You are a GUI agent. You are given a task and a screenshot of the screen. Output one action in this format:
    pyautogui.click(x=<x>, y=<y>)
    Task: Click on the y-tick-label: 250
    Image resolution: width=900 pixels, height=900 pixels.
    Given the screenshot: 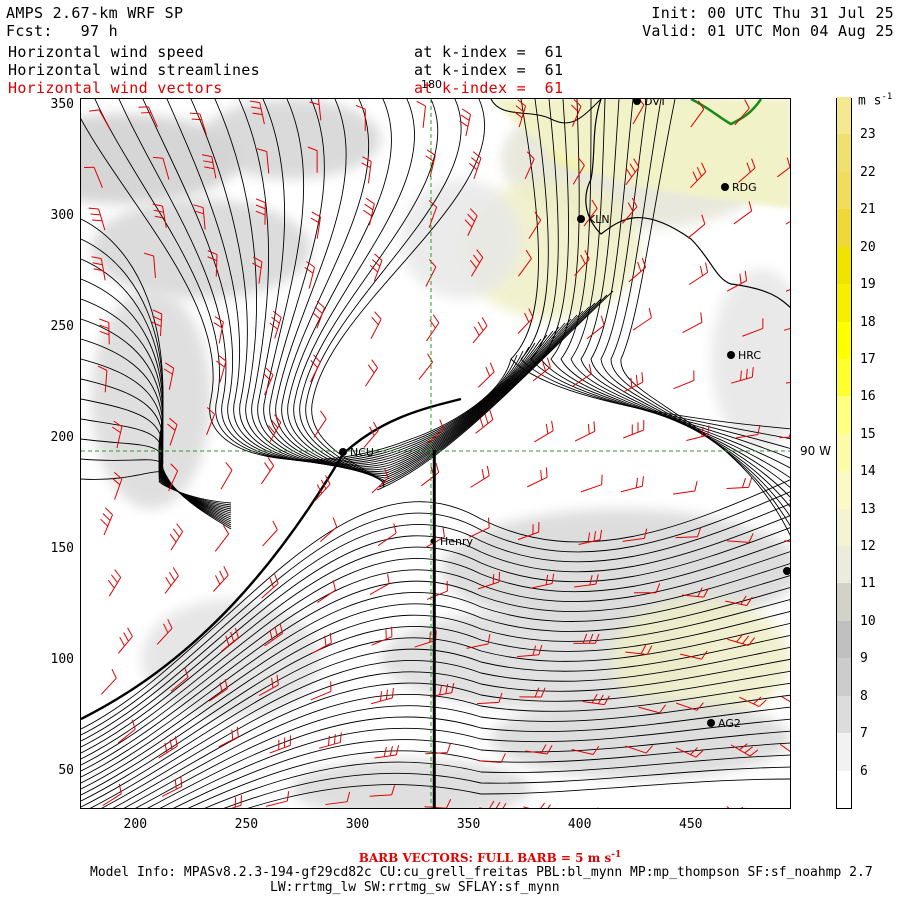 What is the action you would take?
    pyautogui.click(x=62, y=326)
    